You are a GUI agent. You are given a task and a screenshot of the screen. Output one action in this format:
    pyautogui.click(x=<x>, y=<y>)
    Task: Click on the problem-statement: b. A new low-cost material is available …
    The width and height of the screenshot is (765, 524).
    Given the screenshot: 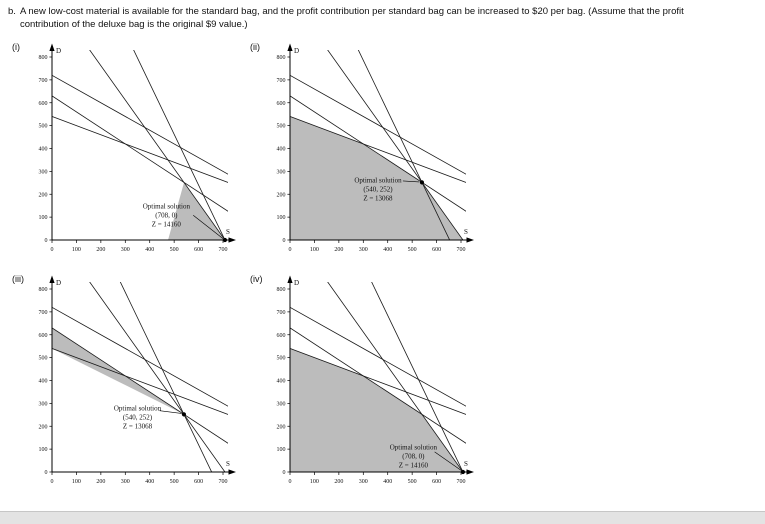 What is the action you would take?
    pyautogui.click(x=370, y=18)
    